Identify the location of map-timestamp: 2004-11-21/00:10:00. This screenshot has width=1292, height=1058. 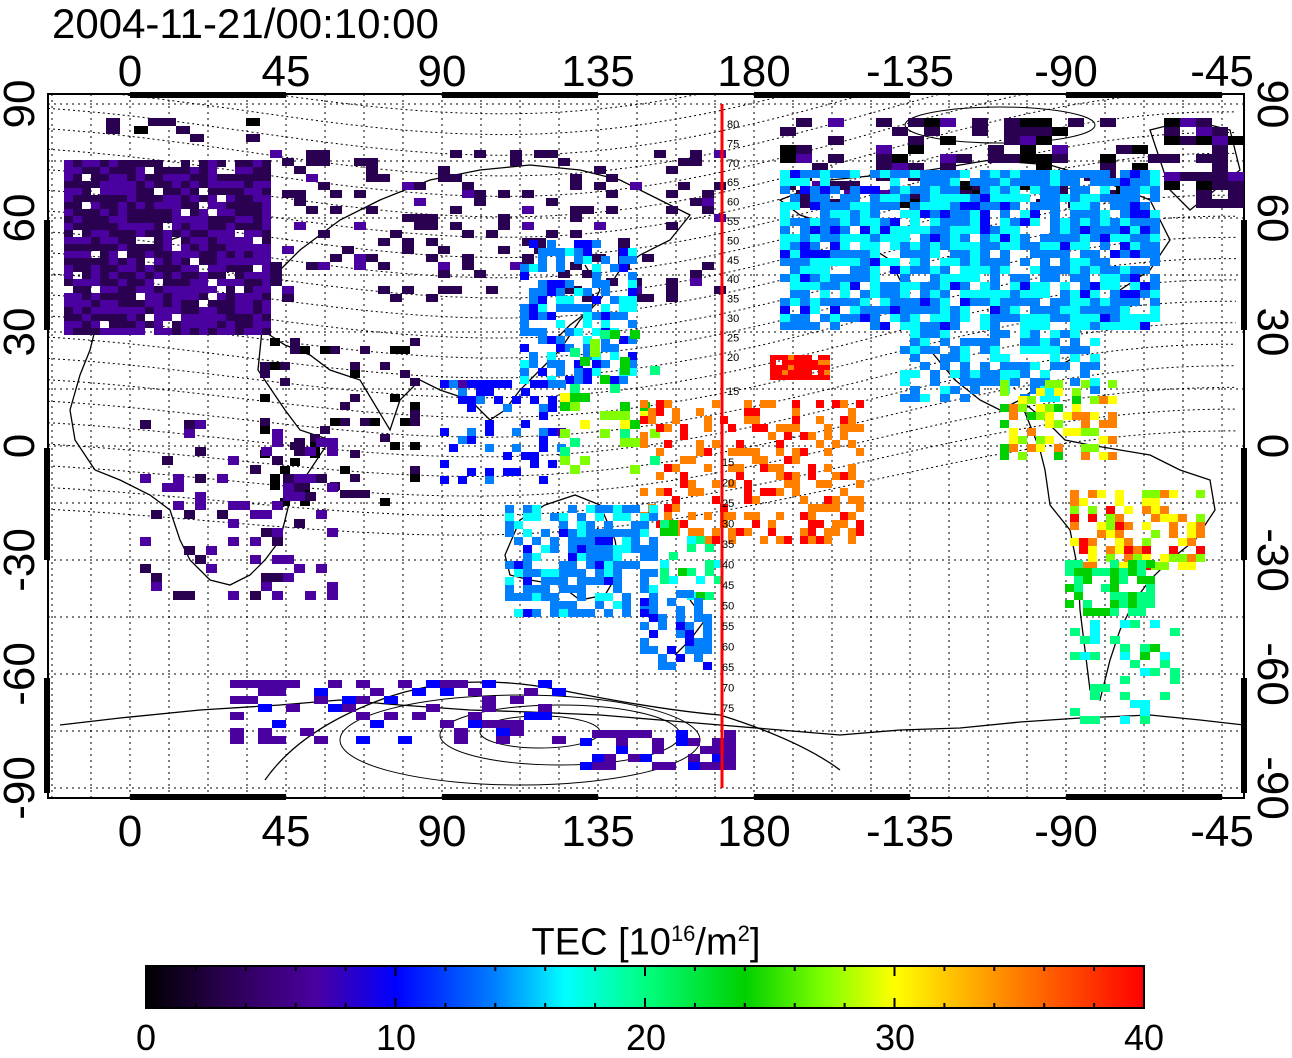
(245, 23).